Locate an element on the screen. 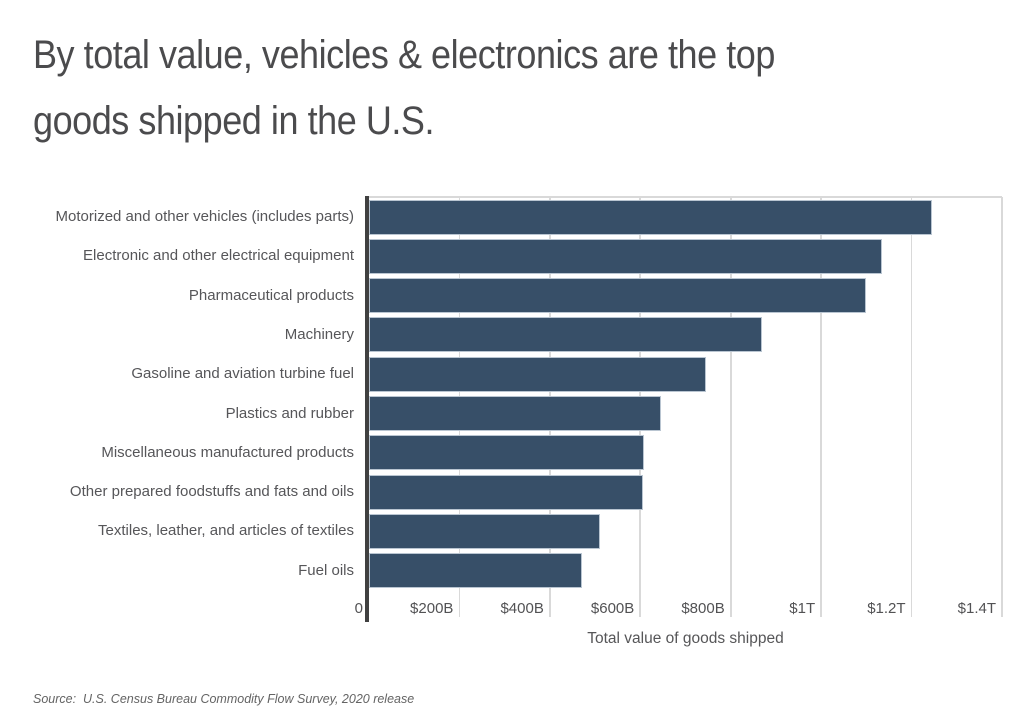 The width and height of the screenshot is (1024, 715). x-tick-label: 0 is located at coordinates (358, 608).